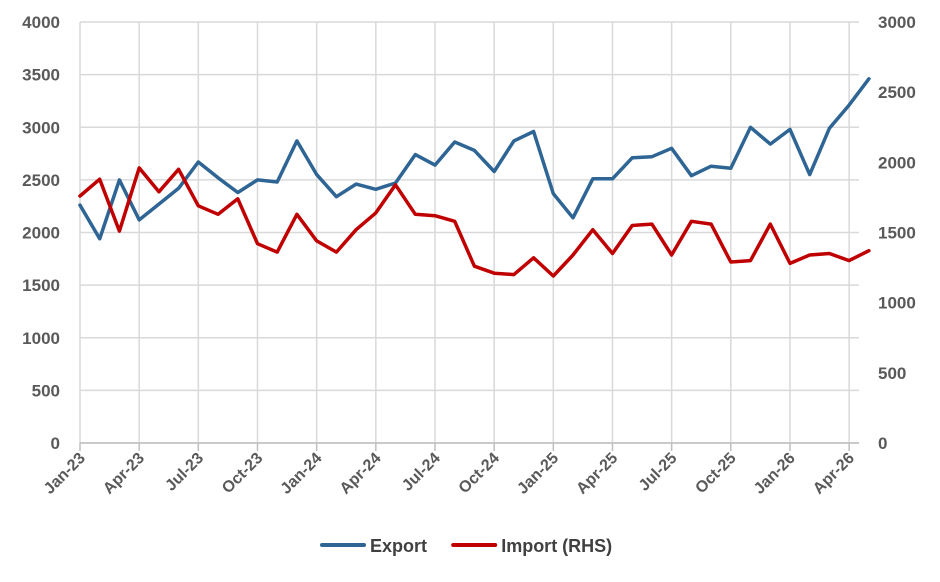 The width and height of the screenshot is (940, 582). I want to click on left-y-tick-label: 3500, so click(41, 75).